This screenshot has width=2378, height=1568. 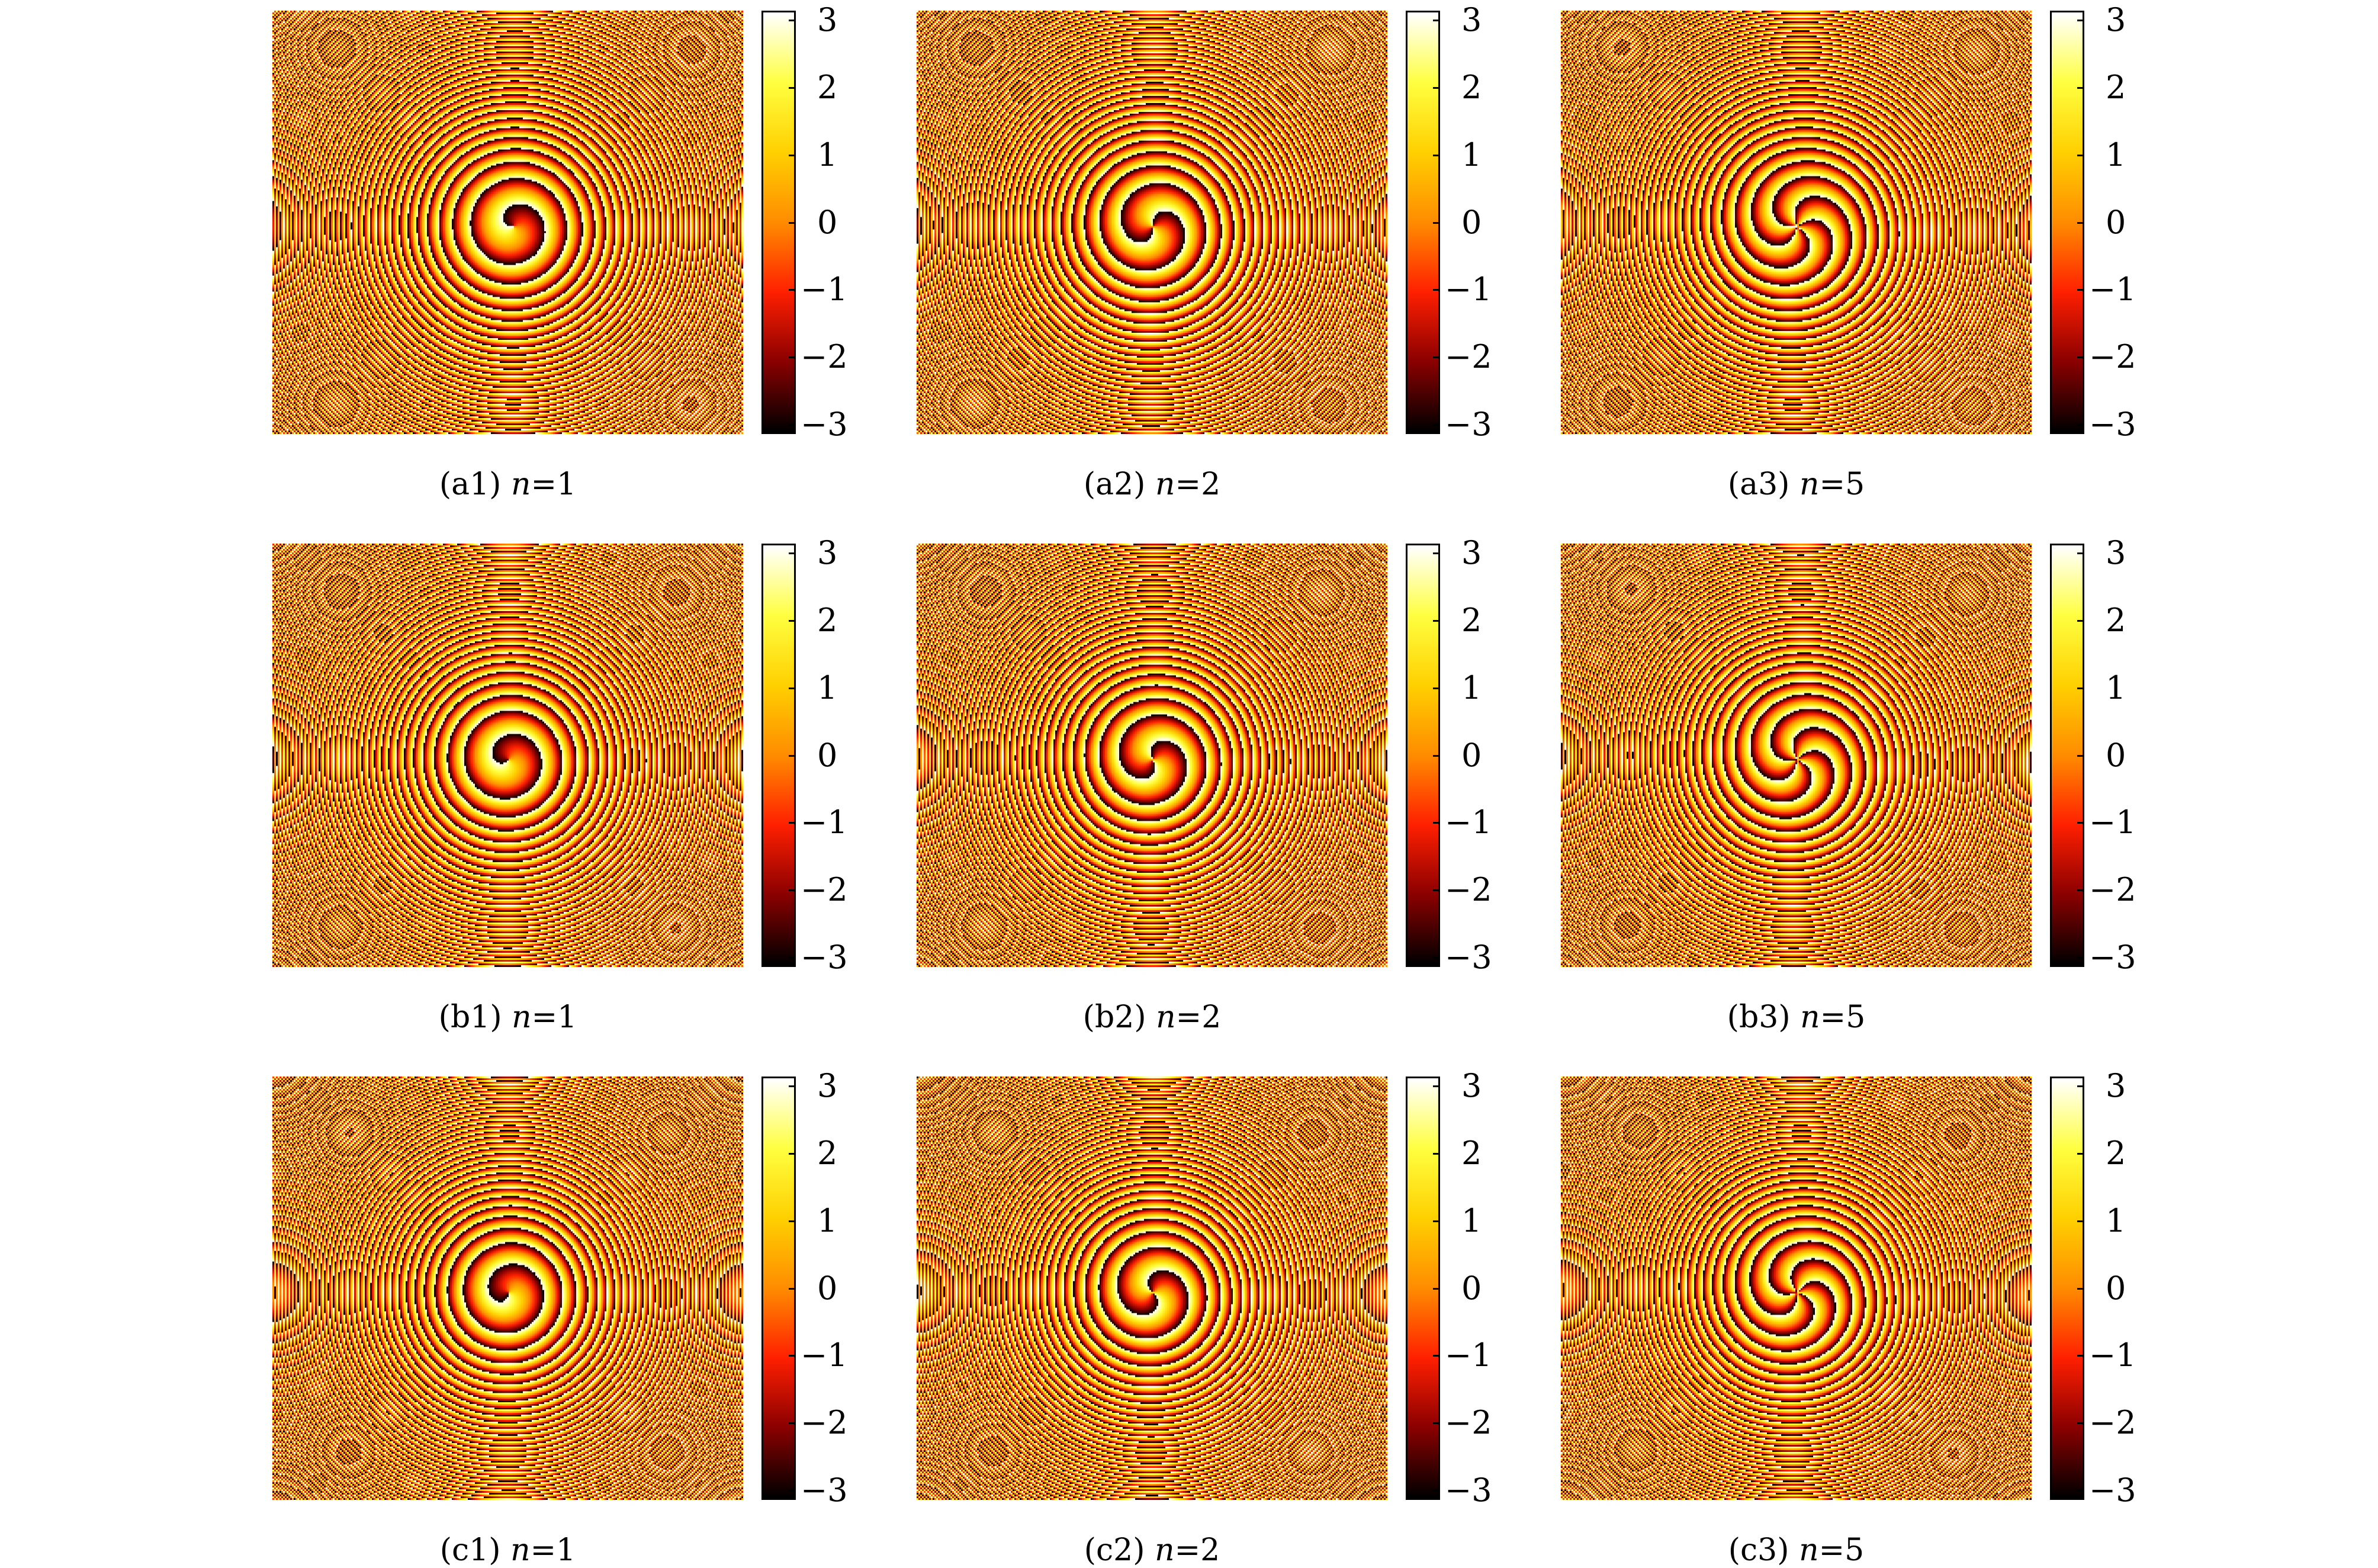 I want to click on phase-map-b2, so click(x=1152, y=755).